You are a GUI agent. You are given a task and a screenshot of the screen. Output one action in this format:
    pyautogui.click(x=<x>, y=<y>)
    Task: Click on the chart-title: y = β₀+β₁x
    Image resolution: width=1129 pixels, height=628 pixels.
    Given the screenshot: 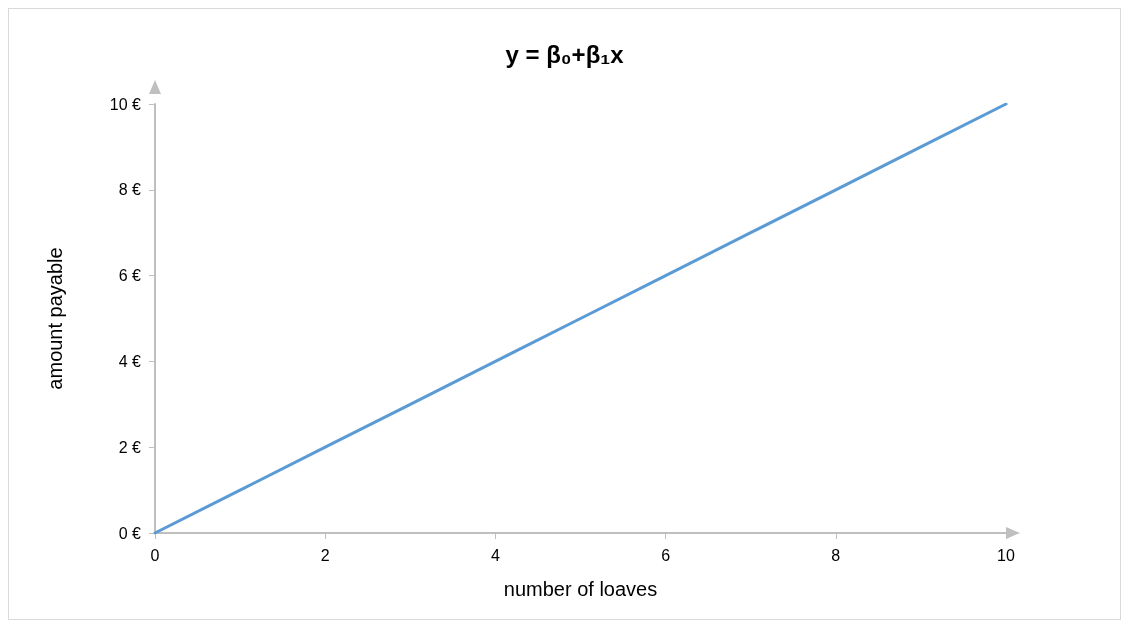 What is the action you would take?
    pyautogui.click(x=565, y=54)
    